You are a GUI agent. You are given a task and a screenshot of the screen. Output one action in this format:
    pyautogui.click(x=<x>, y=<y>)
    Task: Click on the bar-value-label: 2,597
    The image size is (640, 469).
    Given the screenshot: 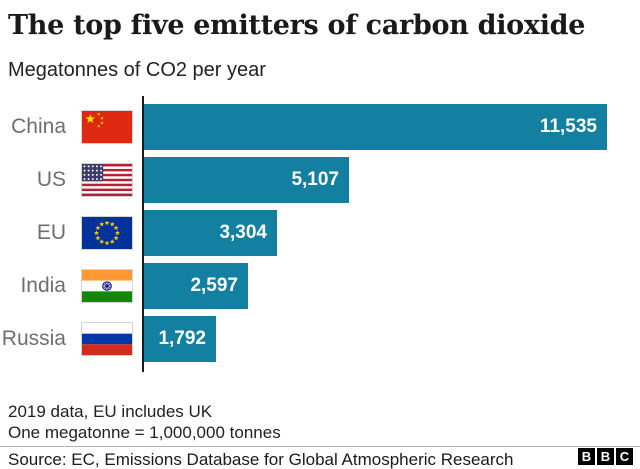 What is the action you would take?
    pyautogui.click(x=214, y=285)
    